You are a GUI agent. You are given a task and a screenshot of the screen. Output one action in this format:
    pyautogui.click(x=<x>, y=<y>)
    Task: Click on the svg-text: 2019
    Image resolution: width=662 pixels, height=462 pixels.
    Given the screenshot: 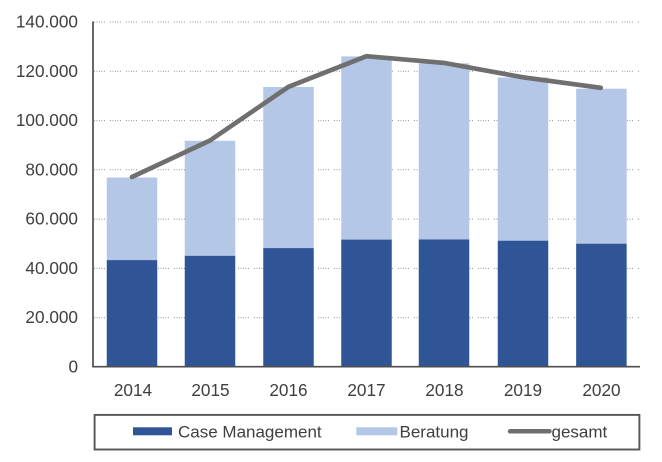 What is the action you would take?
    pyautogui.click(x=523, y=390)
    